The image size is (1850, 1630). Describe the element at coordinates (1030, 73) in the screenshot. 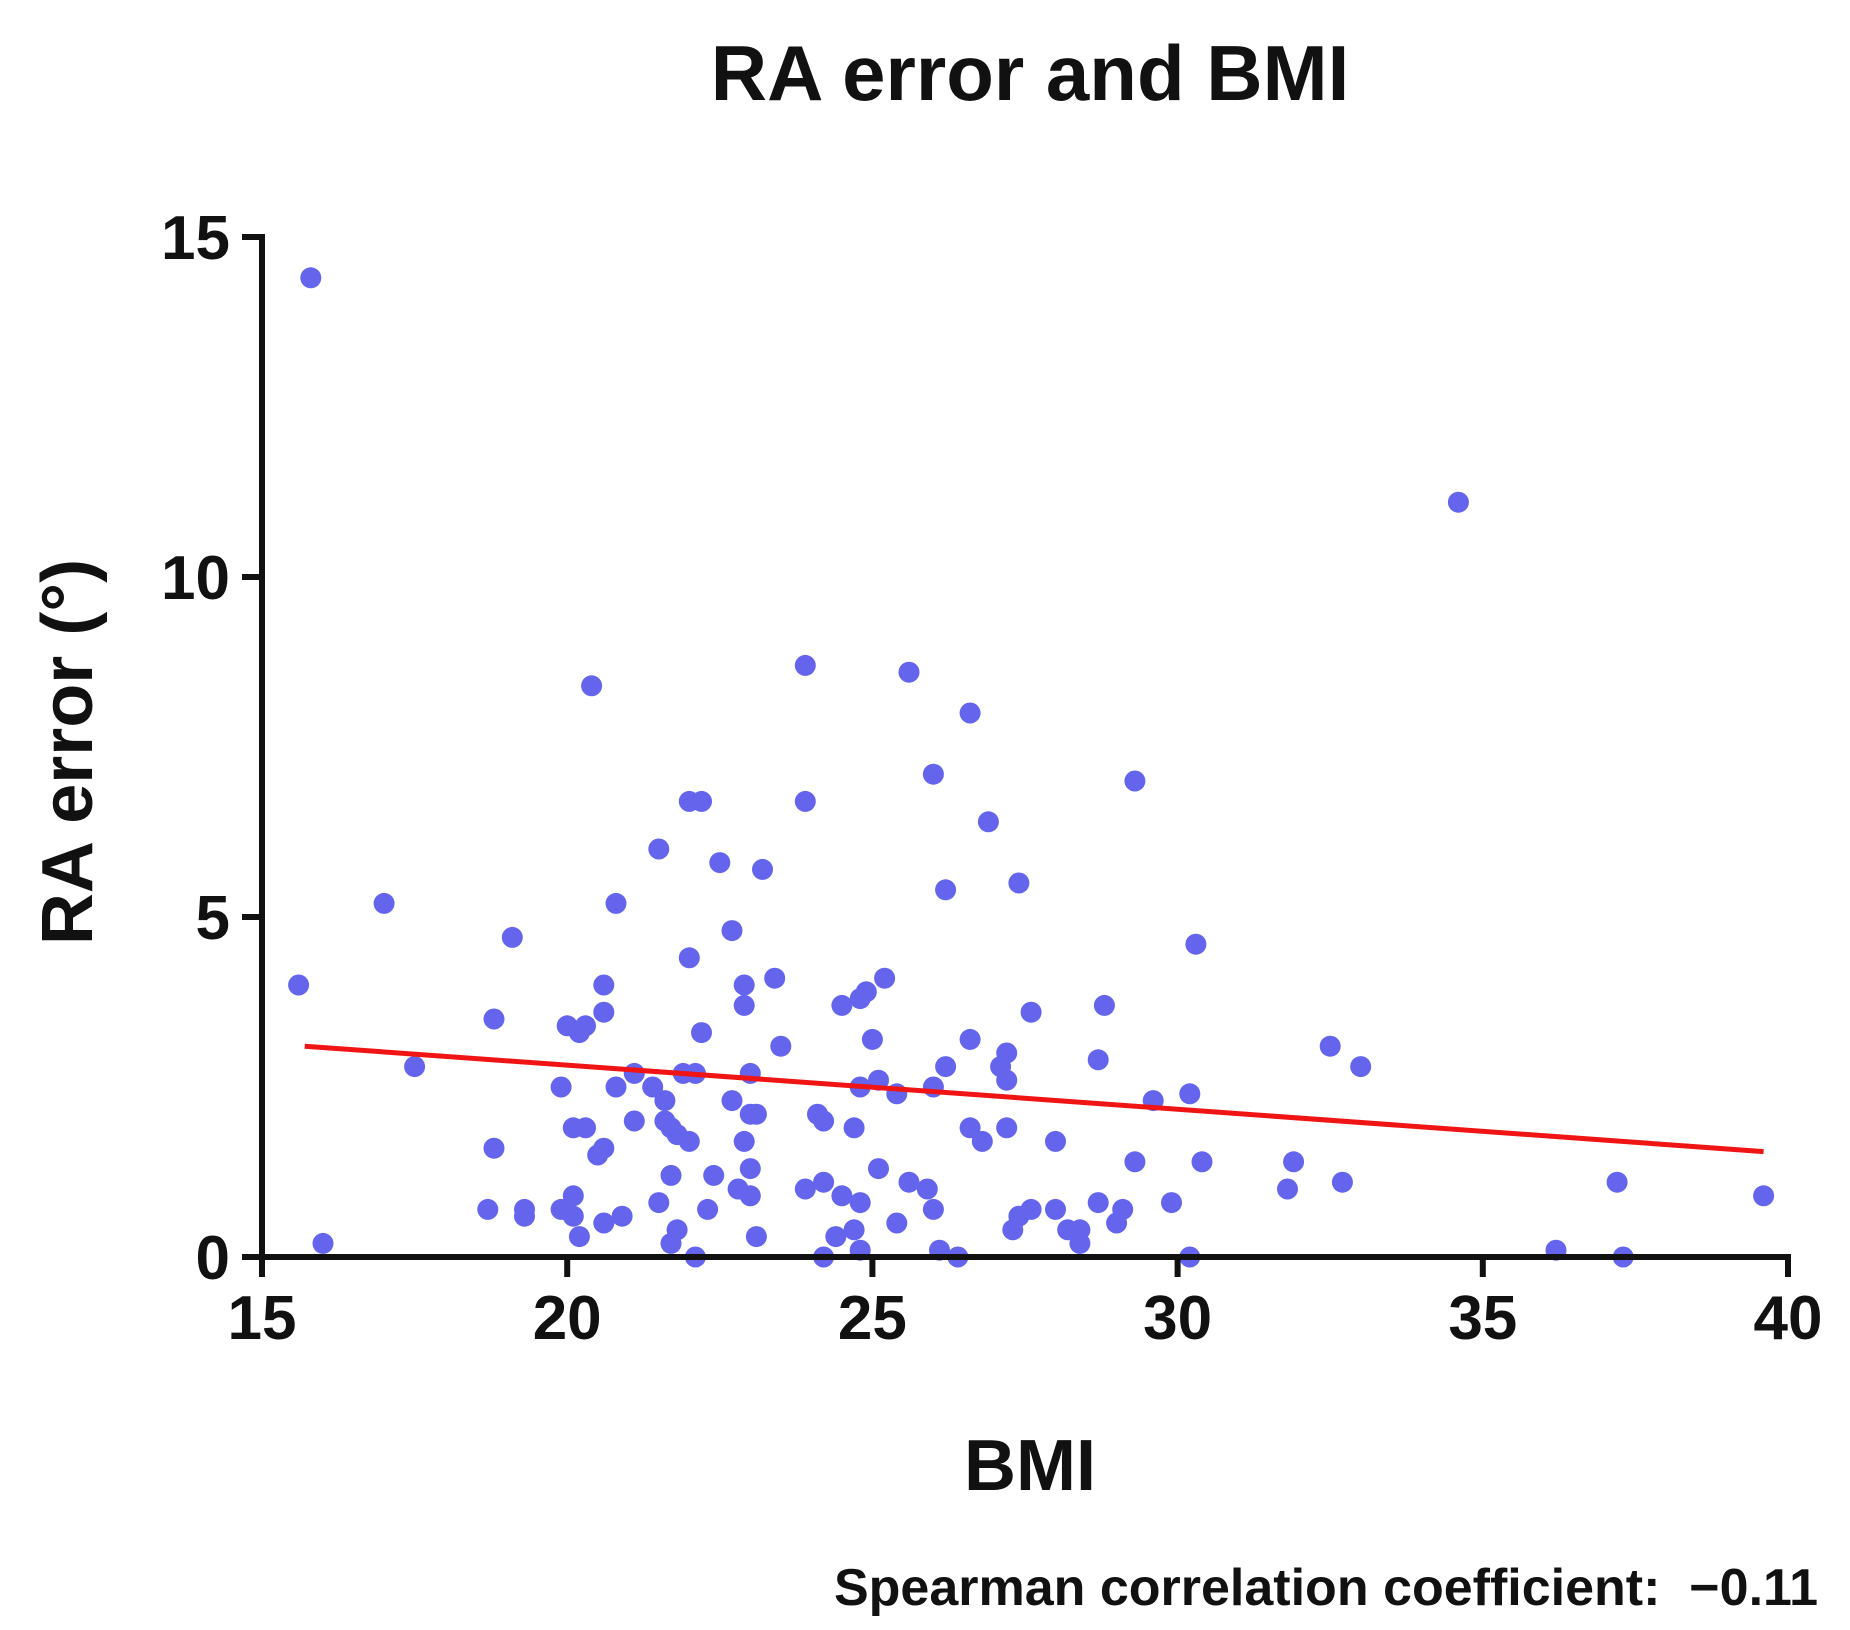

I see `chart-title: RA error and BMI` at that location.